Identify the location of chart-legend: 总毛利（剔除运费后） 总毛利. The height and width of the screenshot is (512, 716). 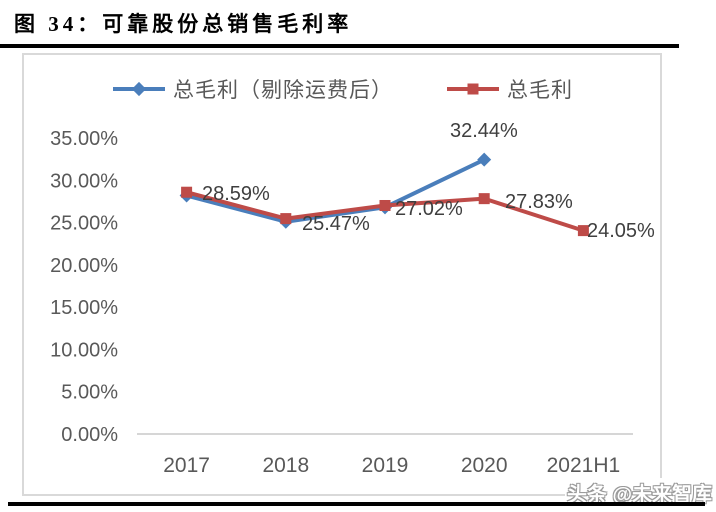
(358, 89).